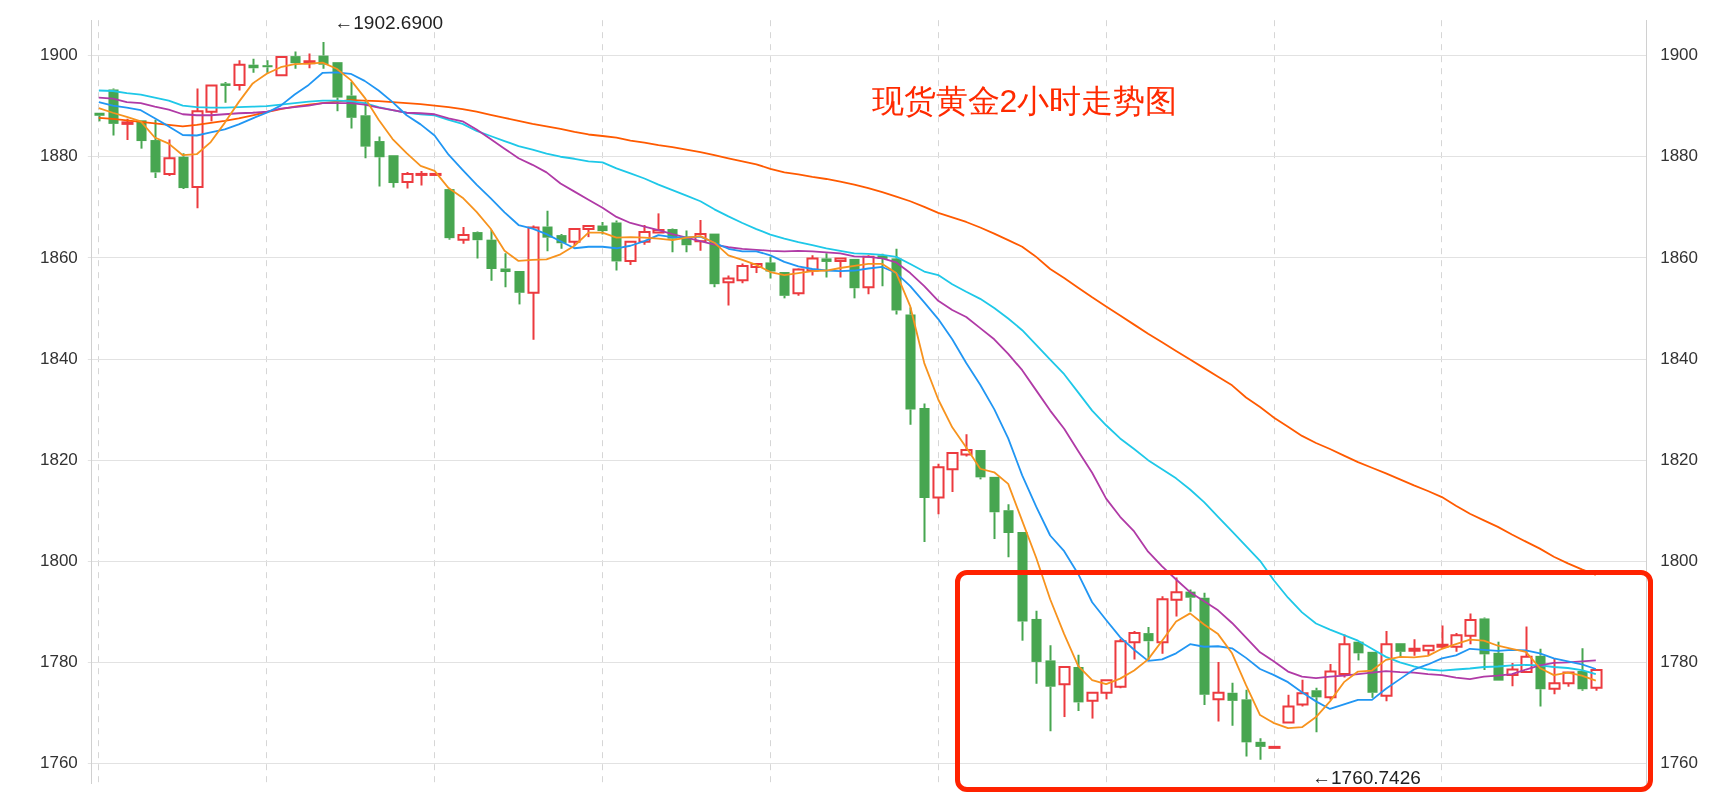 This screenshot has width=1730, height=804. Describe the element at coordinates (58, 763) in the screenshot. I see `y-tick-label: 1760` at that location.